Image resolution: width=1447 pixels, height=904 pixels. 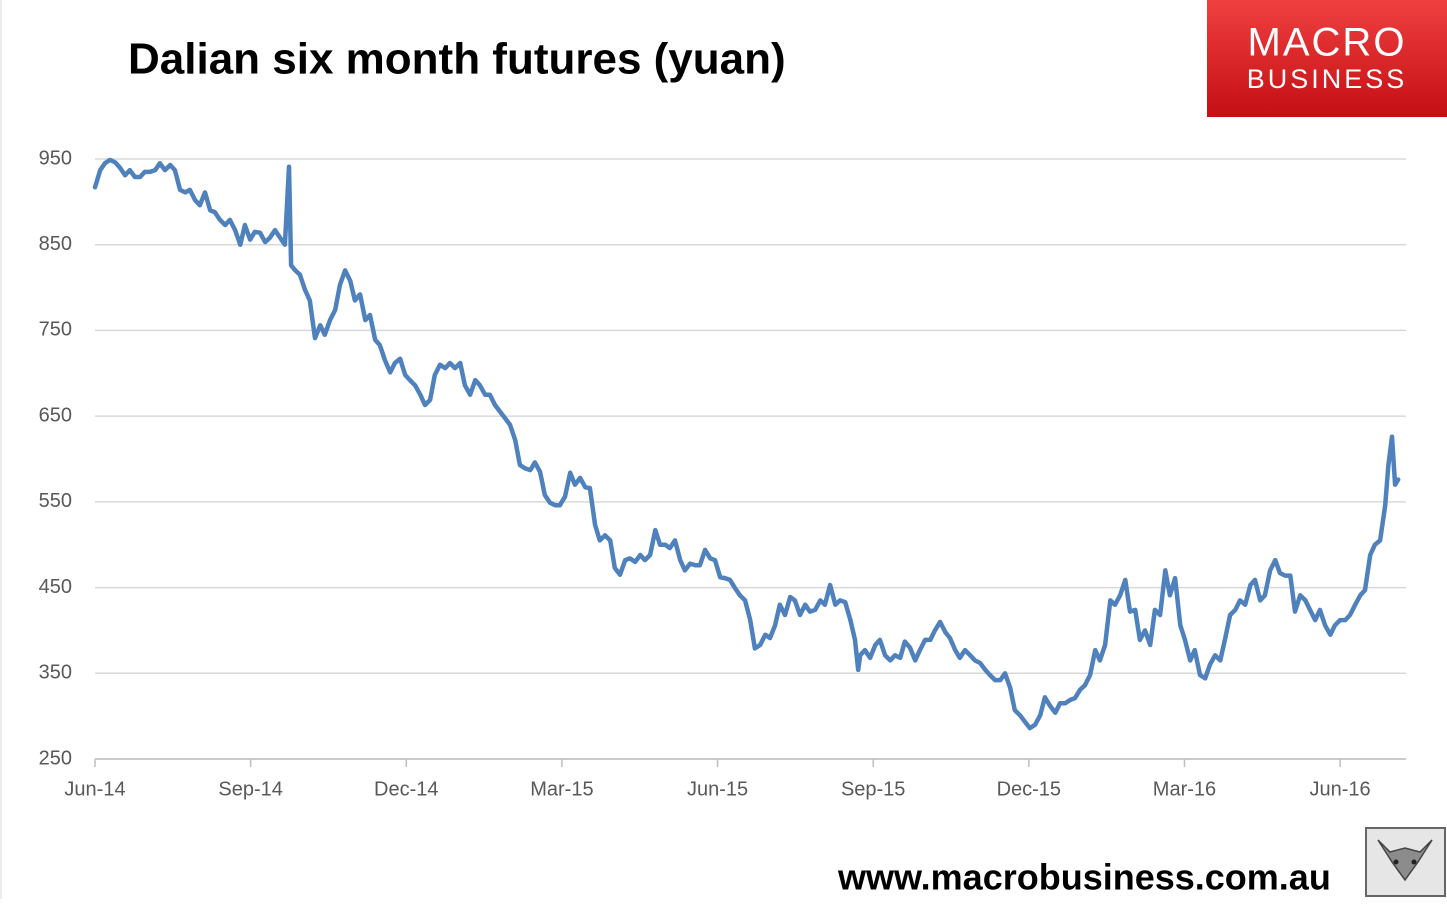 What do you see at coordinates (1184, 789) in the screenshot?
I see `x-tick-label: Mar-16` at bounding box center [1184, 789].